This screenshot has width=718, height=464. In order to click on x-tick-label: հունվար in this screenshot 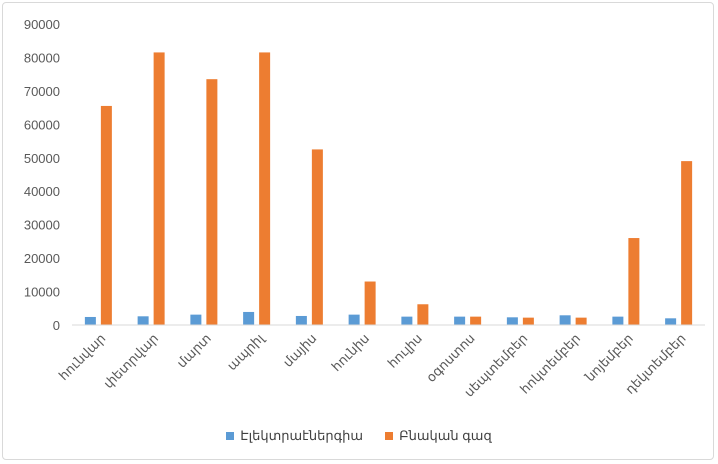, I will do `click(82, 357)`.